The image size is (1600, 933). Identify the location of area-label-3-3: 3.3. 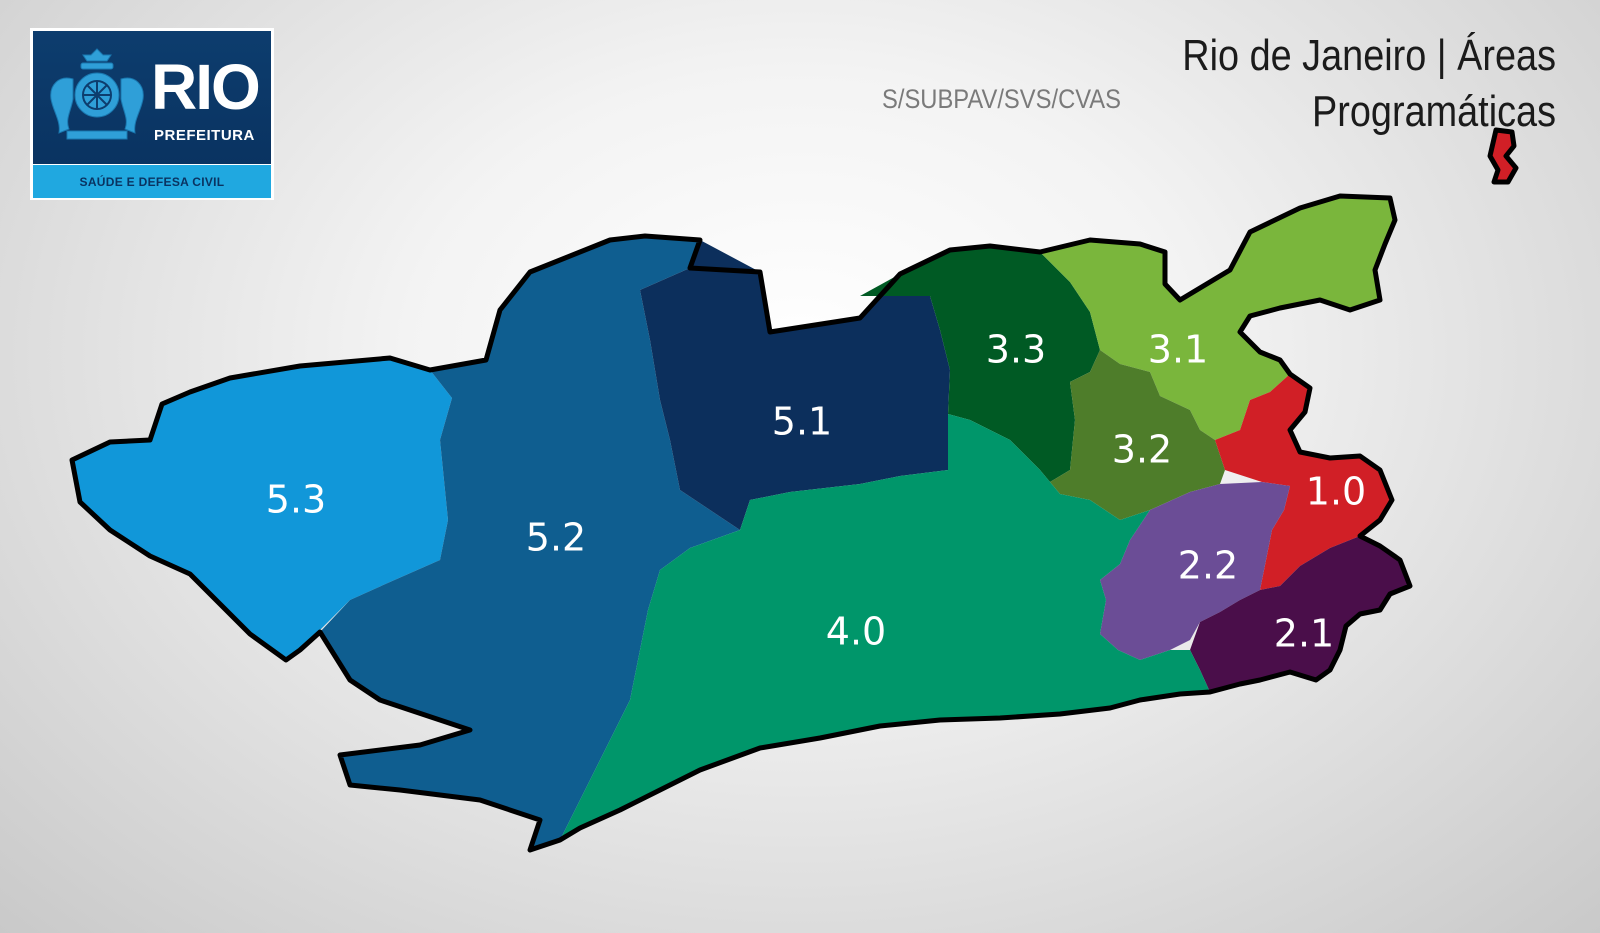
(1016, 350).